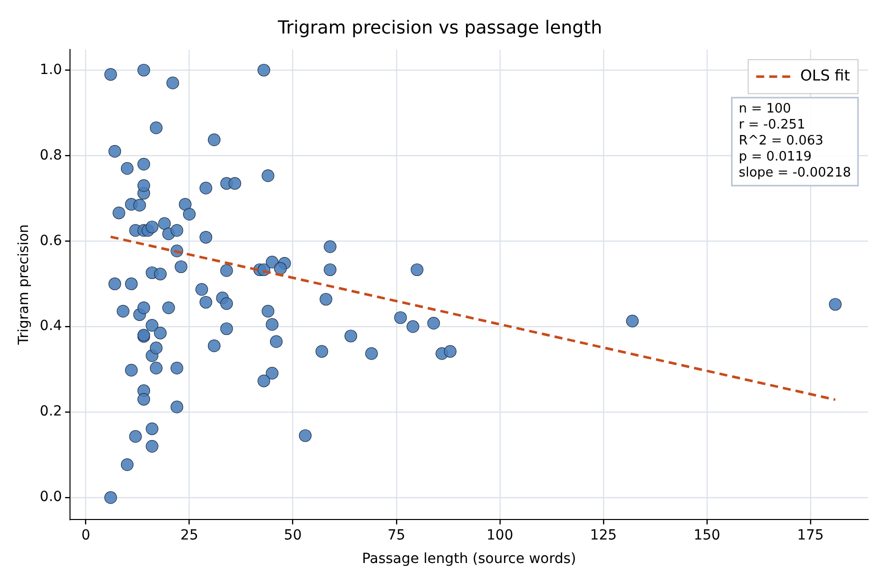 The height and width of the screenshot is (584, 896). I want to click on annotation: r = -0.251, so click(772, 124).